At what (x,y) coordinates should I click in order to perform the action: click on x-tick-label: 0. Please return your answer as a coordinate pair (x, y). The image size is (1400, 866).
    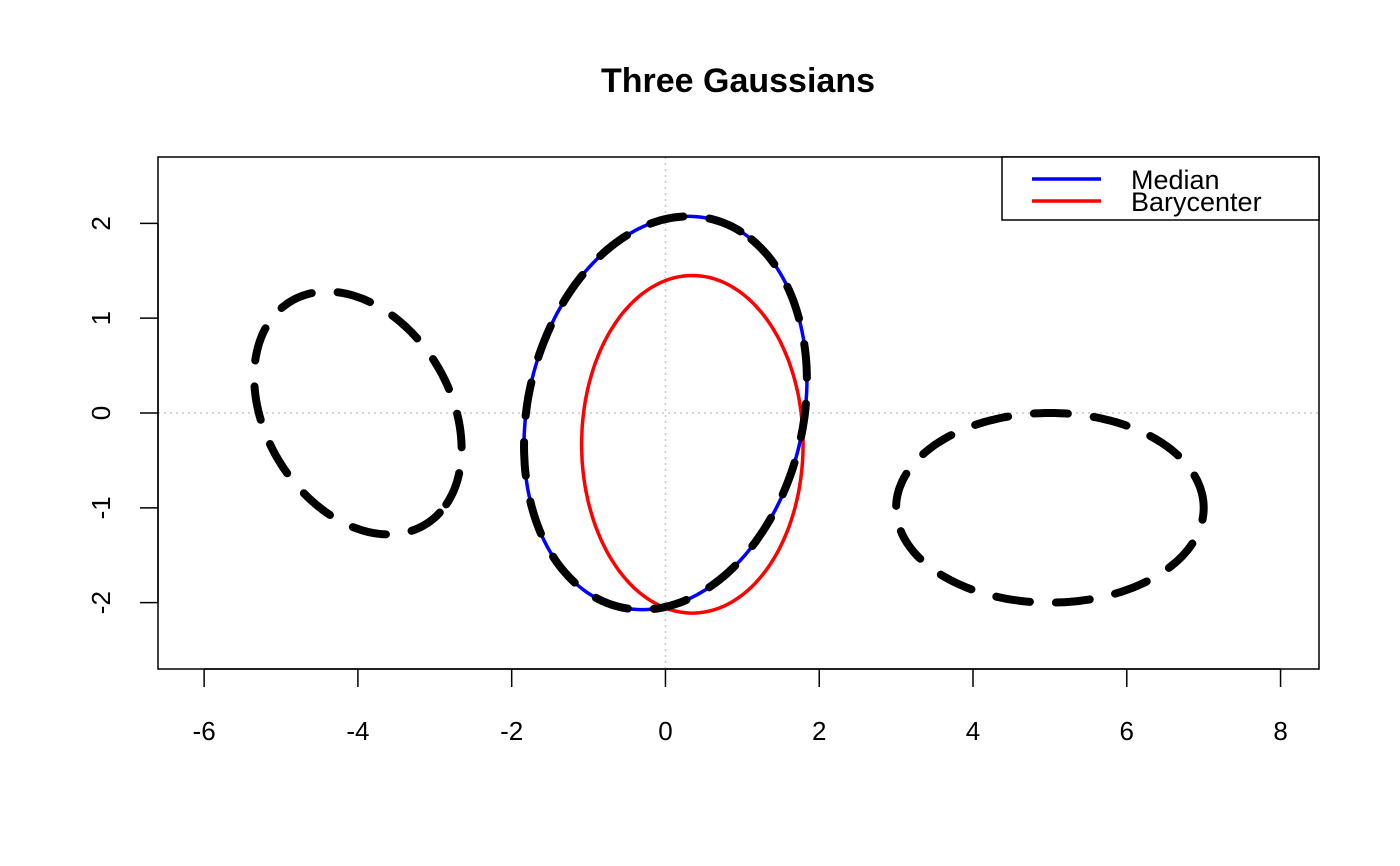
    Looking at the image, I should click on (665, 731).